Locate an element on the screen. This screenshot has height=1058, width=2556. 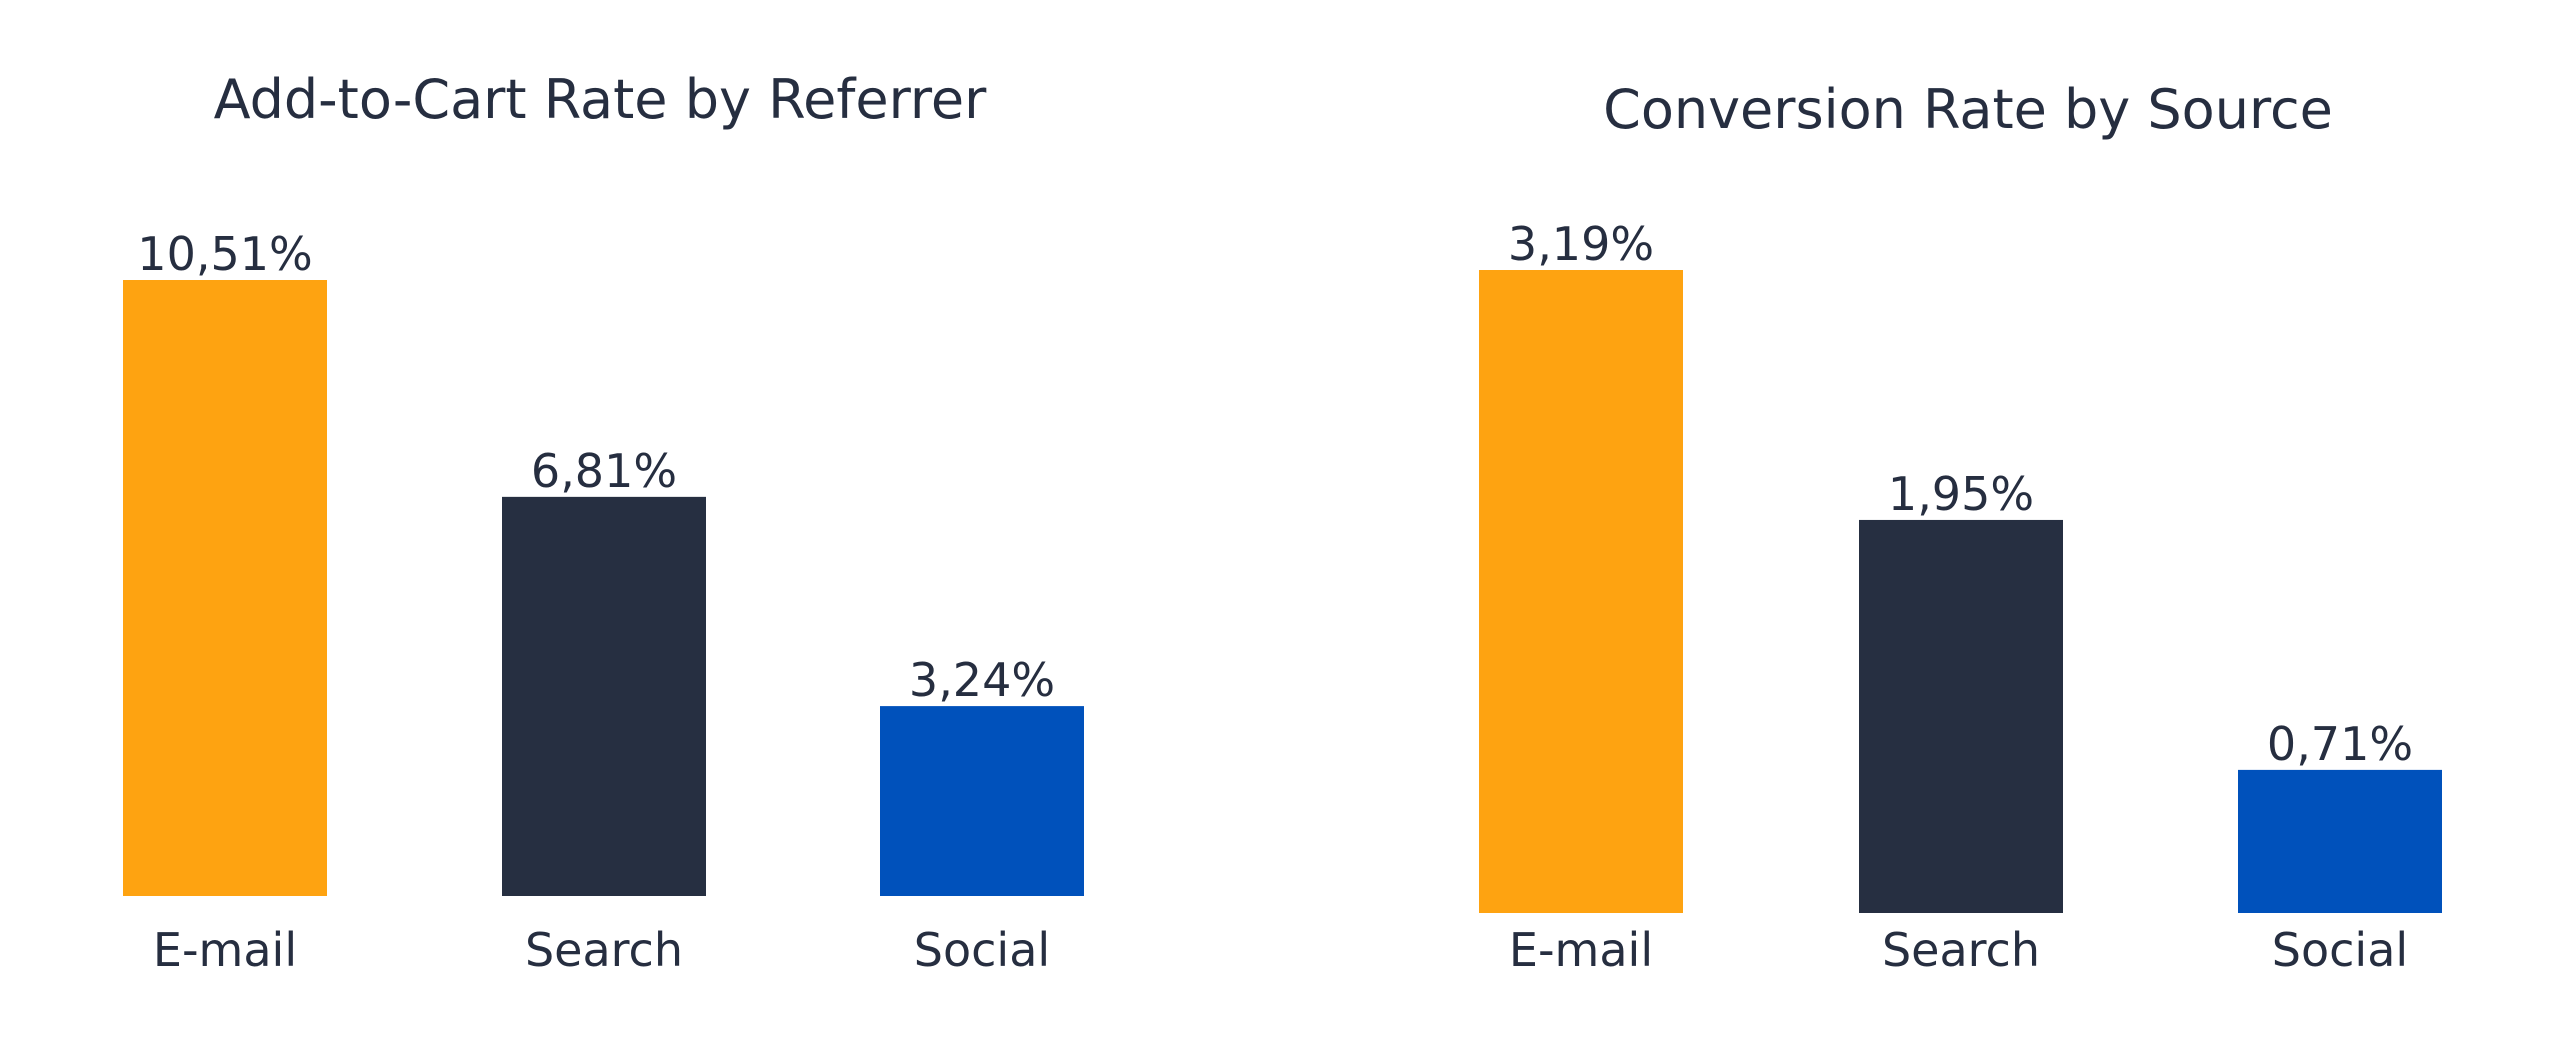
data-label-social: 3,24% is located at coordinates (982, 680).